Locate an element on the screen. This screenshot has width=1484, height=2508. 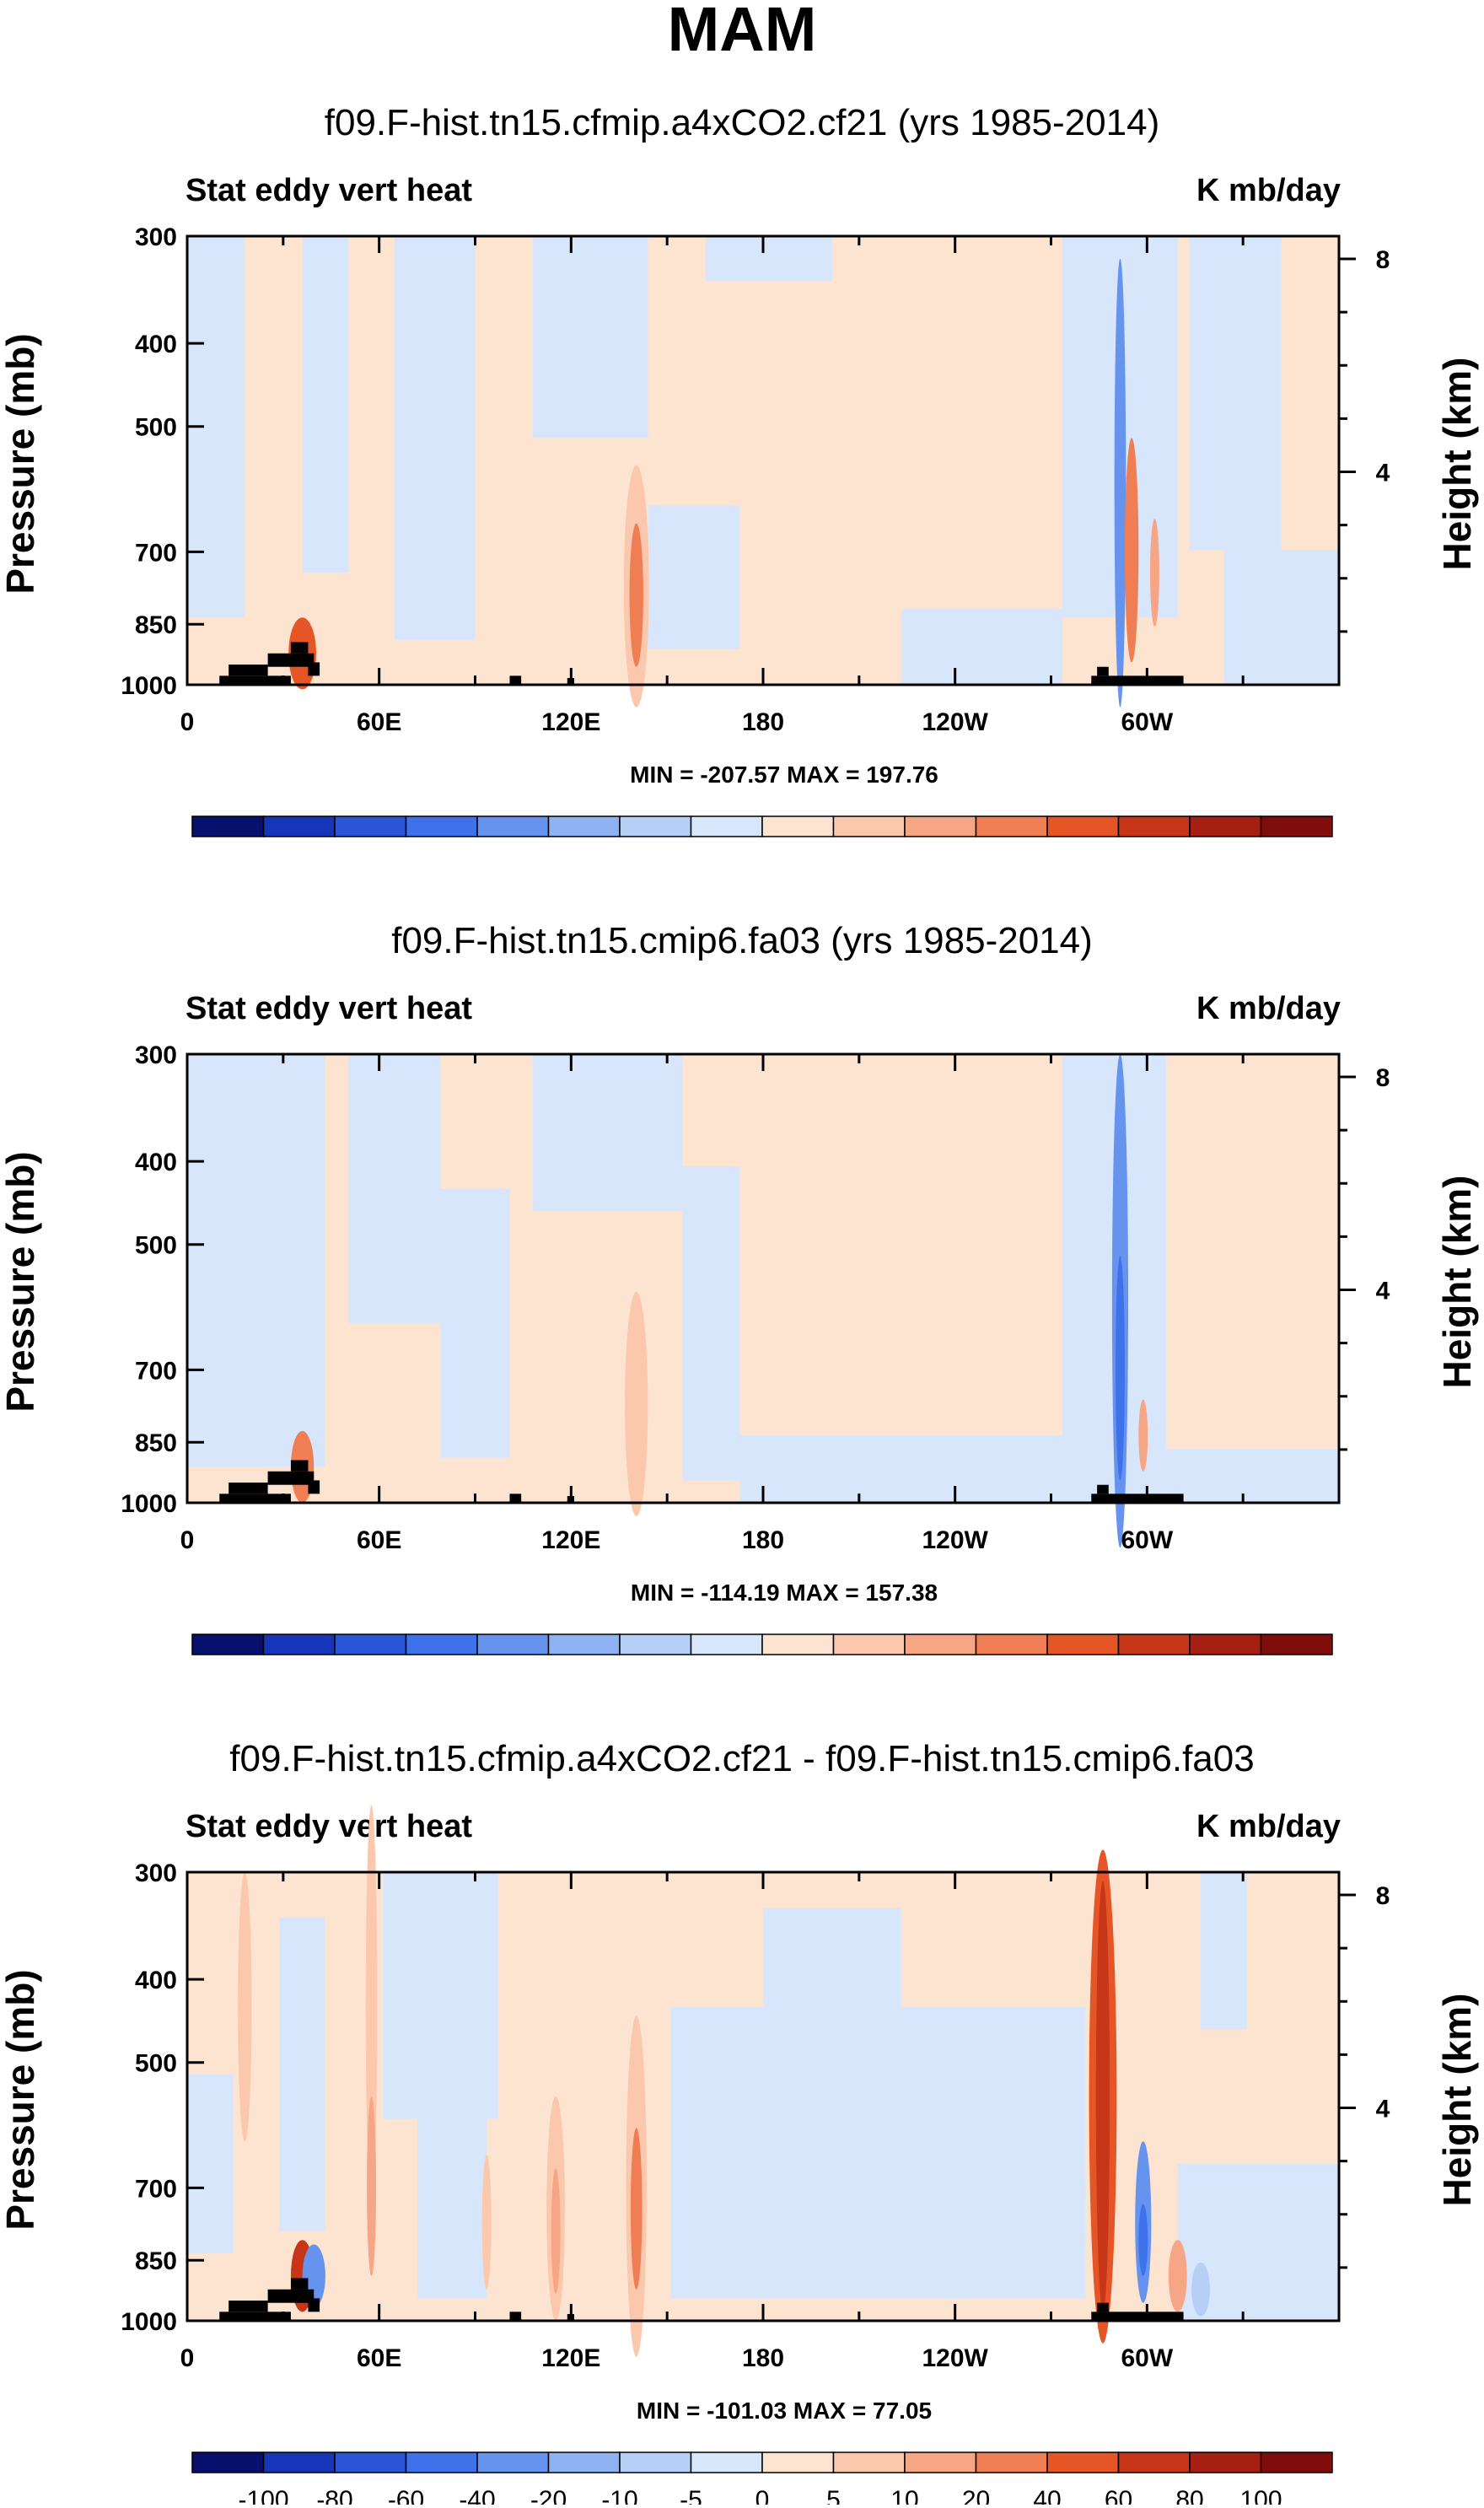
stats-text: MIN = -207.57 MAX = 197.76 is located at coordinates (784, 775).